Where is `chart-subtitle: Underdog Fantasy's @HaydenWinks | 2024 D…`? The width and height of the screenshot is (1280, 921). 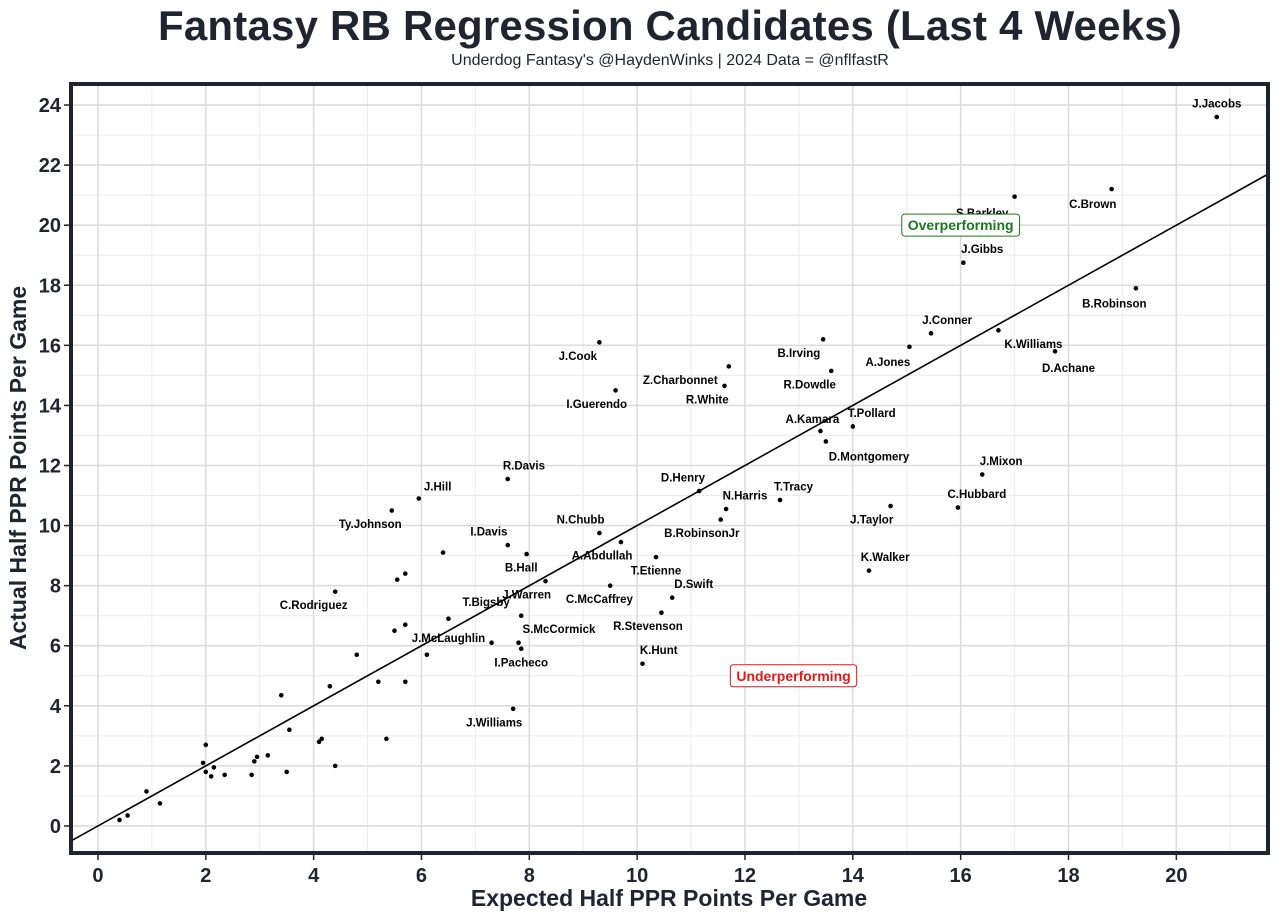
chart-subtitle: Underdog Fantasy's @HaydenWinks | 2024 D… is located at coordinates (670, 60).